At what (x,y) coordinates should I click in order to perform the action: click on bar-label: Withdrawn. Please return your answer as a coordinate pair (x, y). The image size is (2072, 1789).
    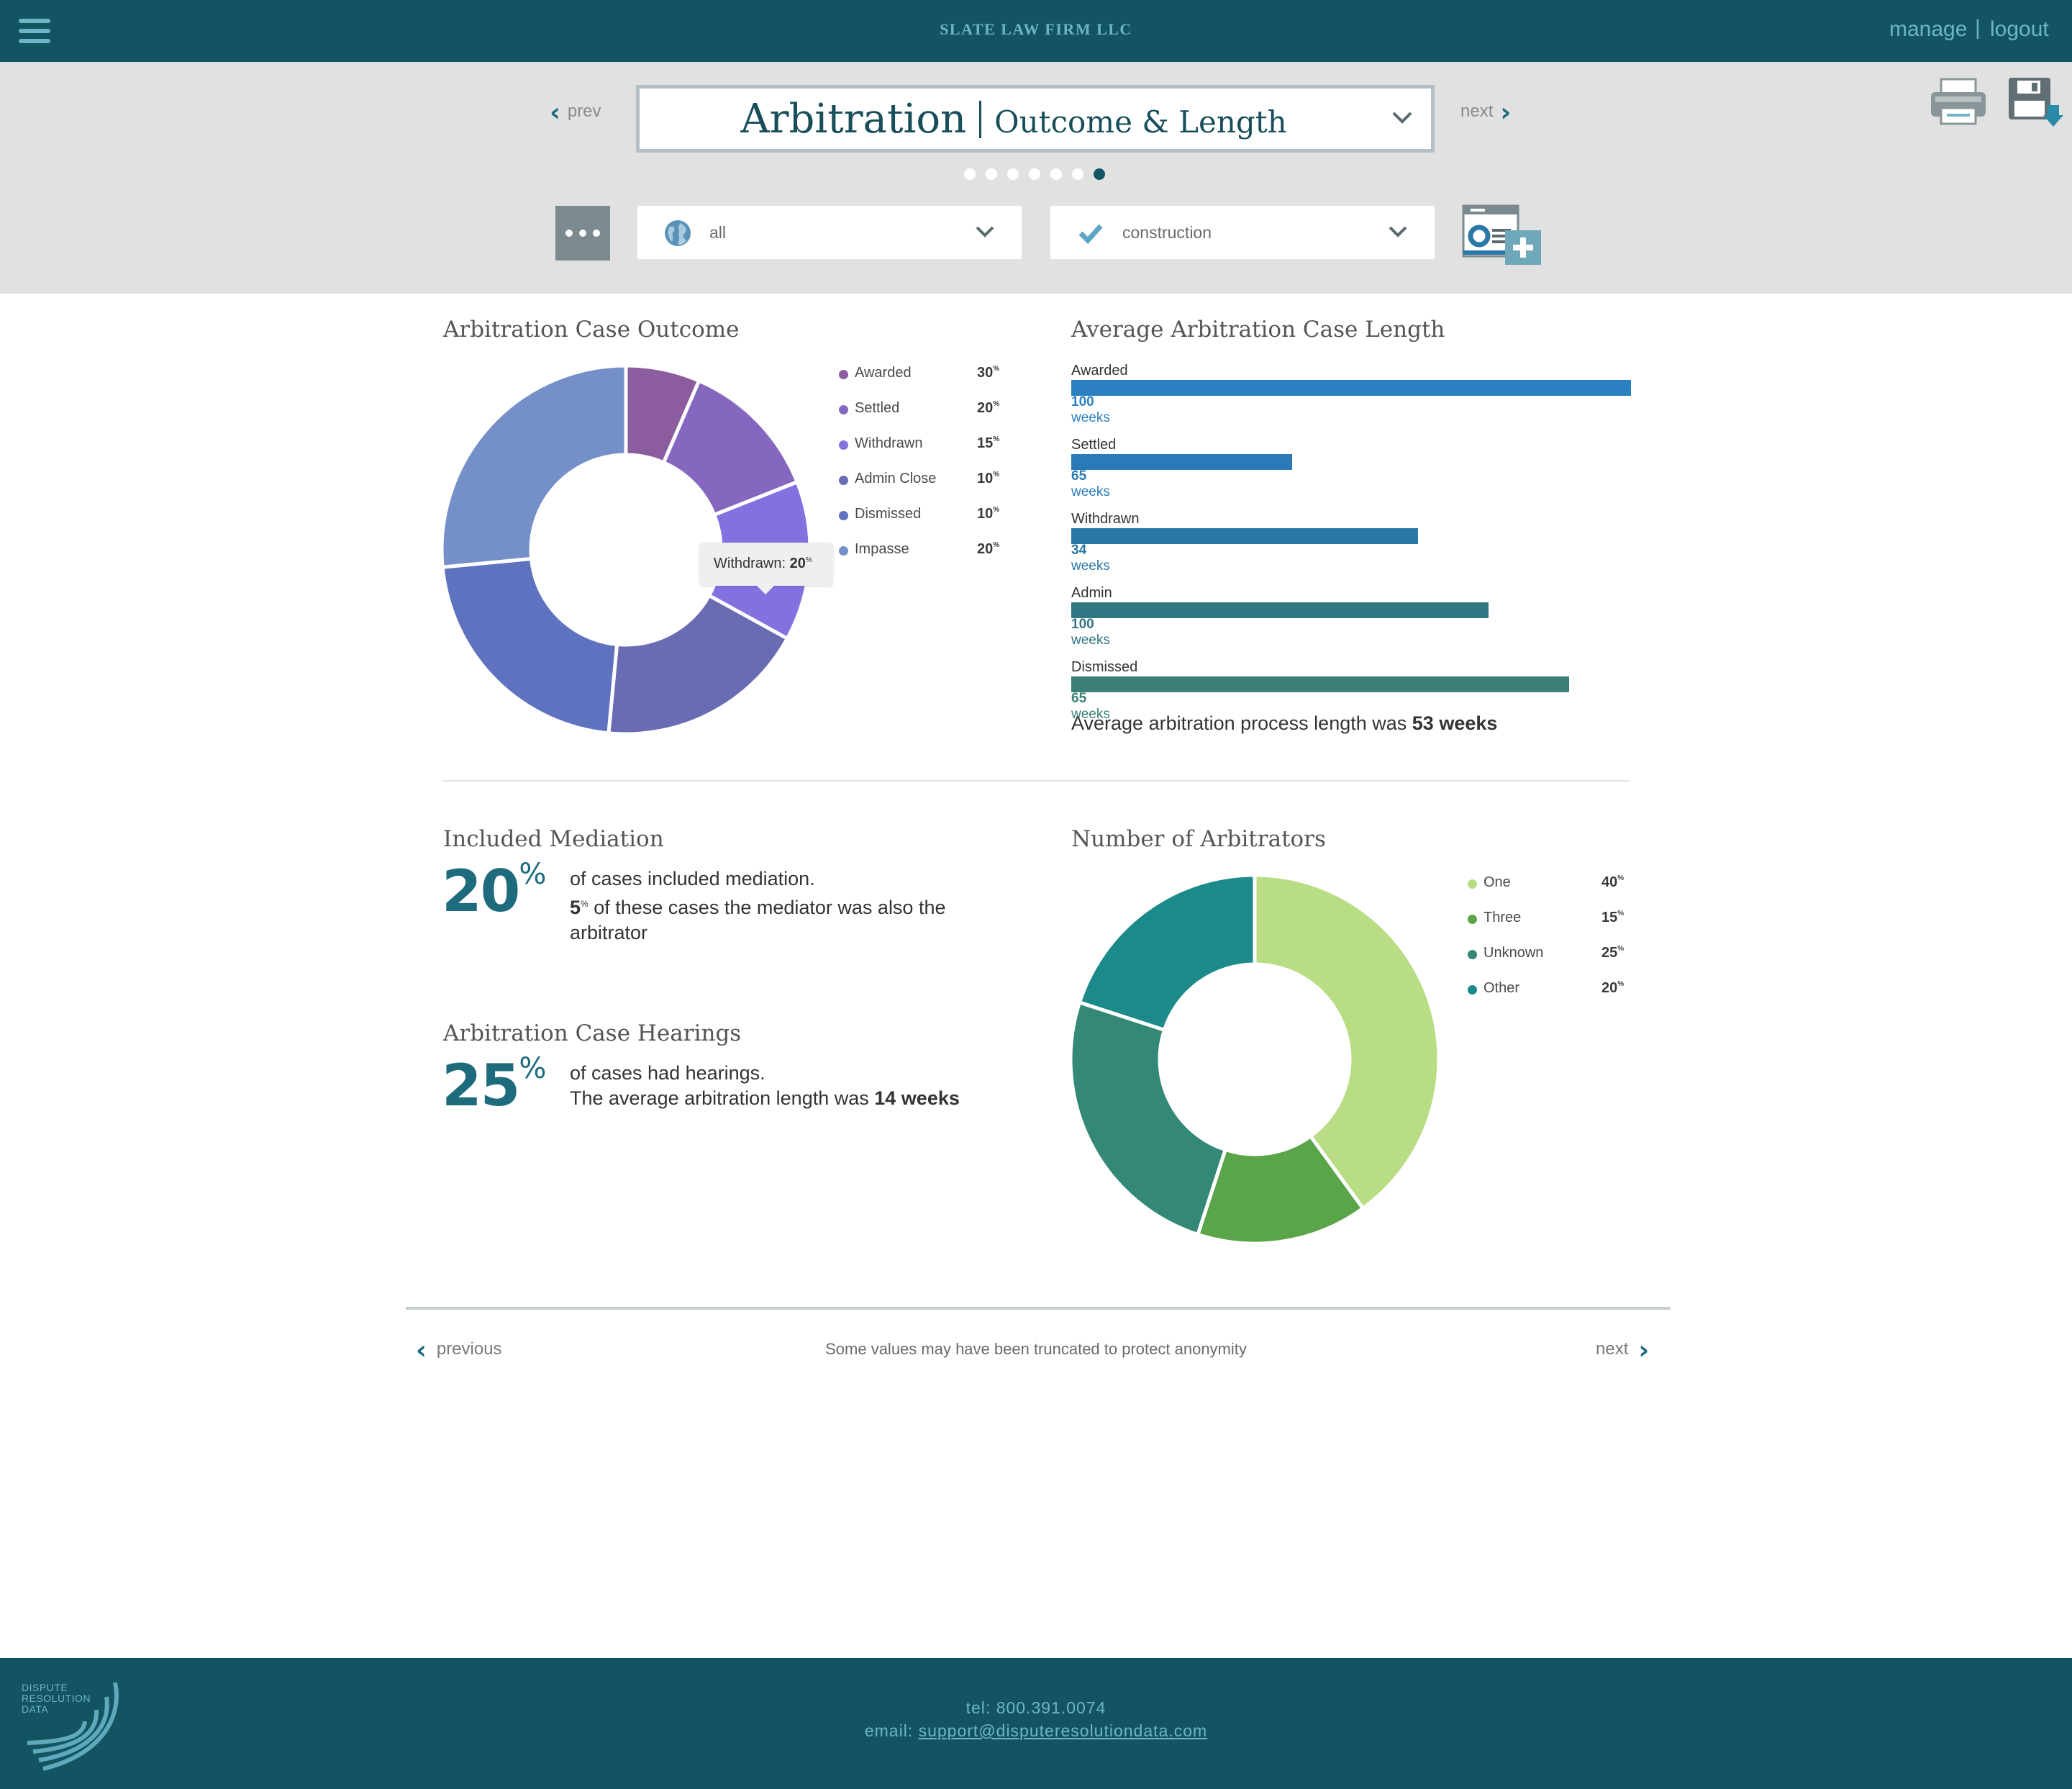
    Looking at the image, I should click on (1105, 519).